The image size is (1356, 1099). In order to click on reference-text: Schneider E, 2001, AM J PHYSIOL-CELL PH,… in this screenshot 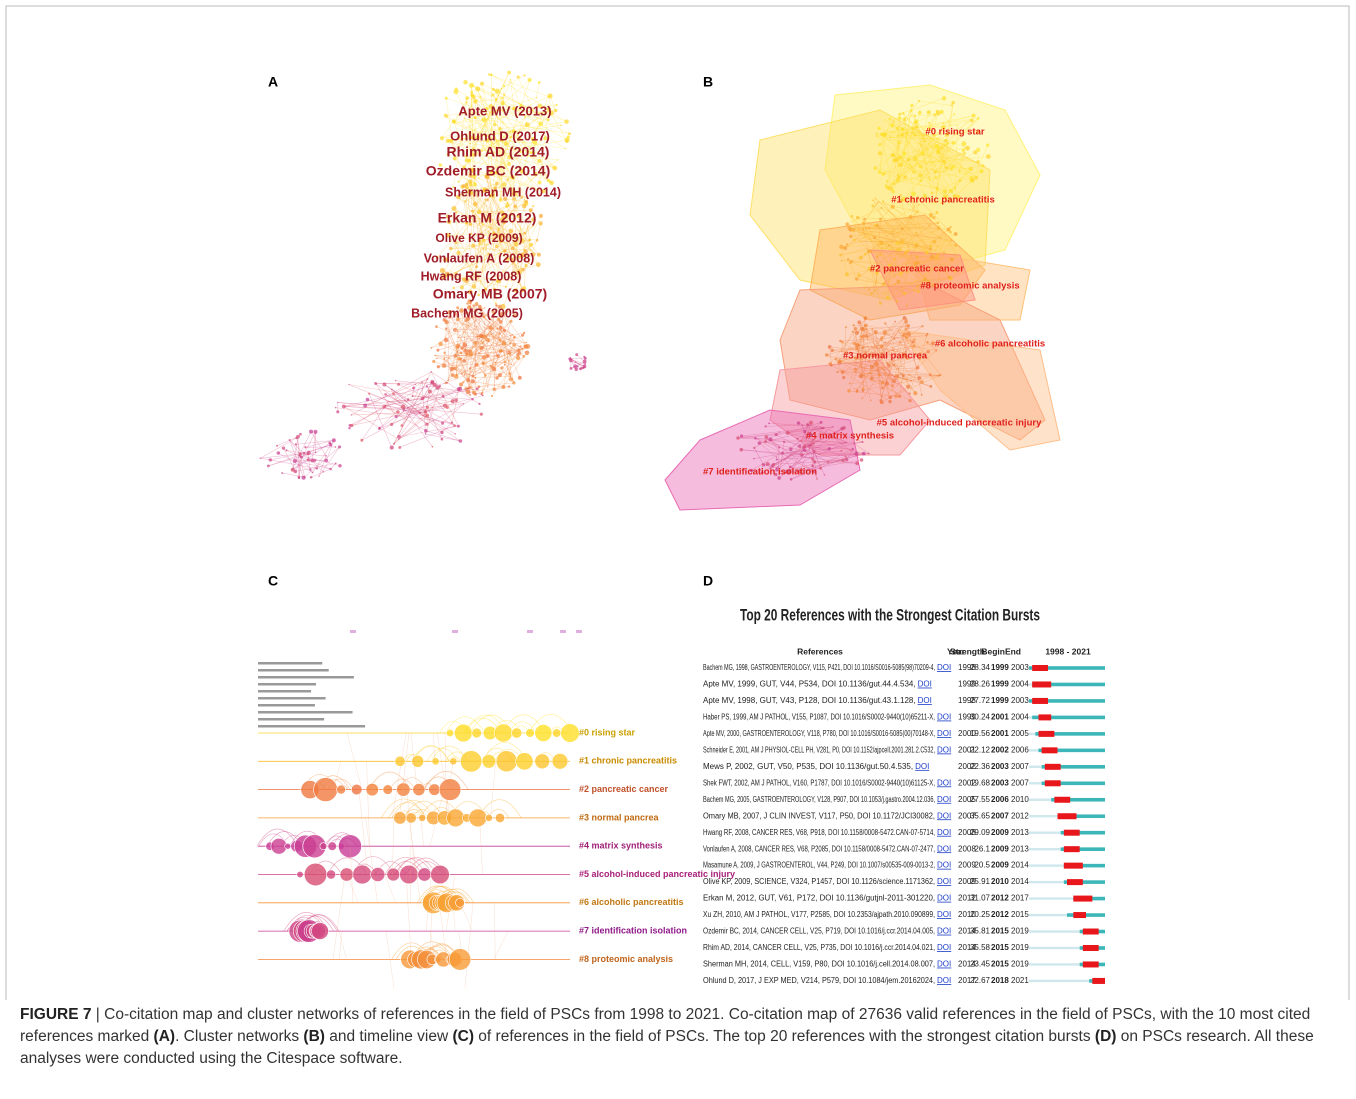, I will do `click(819, 749)`.